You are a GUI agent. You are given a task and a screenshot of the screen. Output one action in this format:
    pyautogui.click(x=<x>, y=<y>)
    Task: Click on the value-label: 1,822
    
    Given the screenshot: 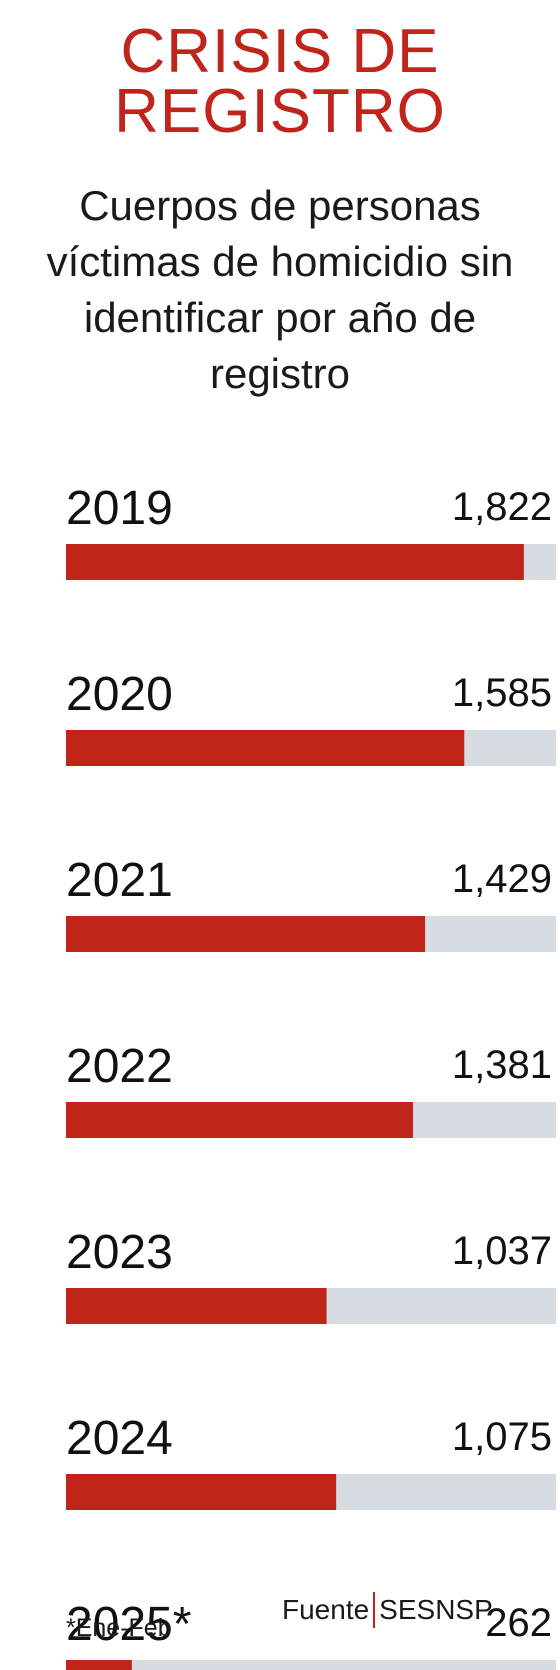 What is the action you would take?
    pyautogui.click(x=502, y=507)
    